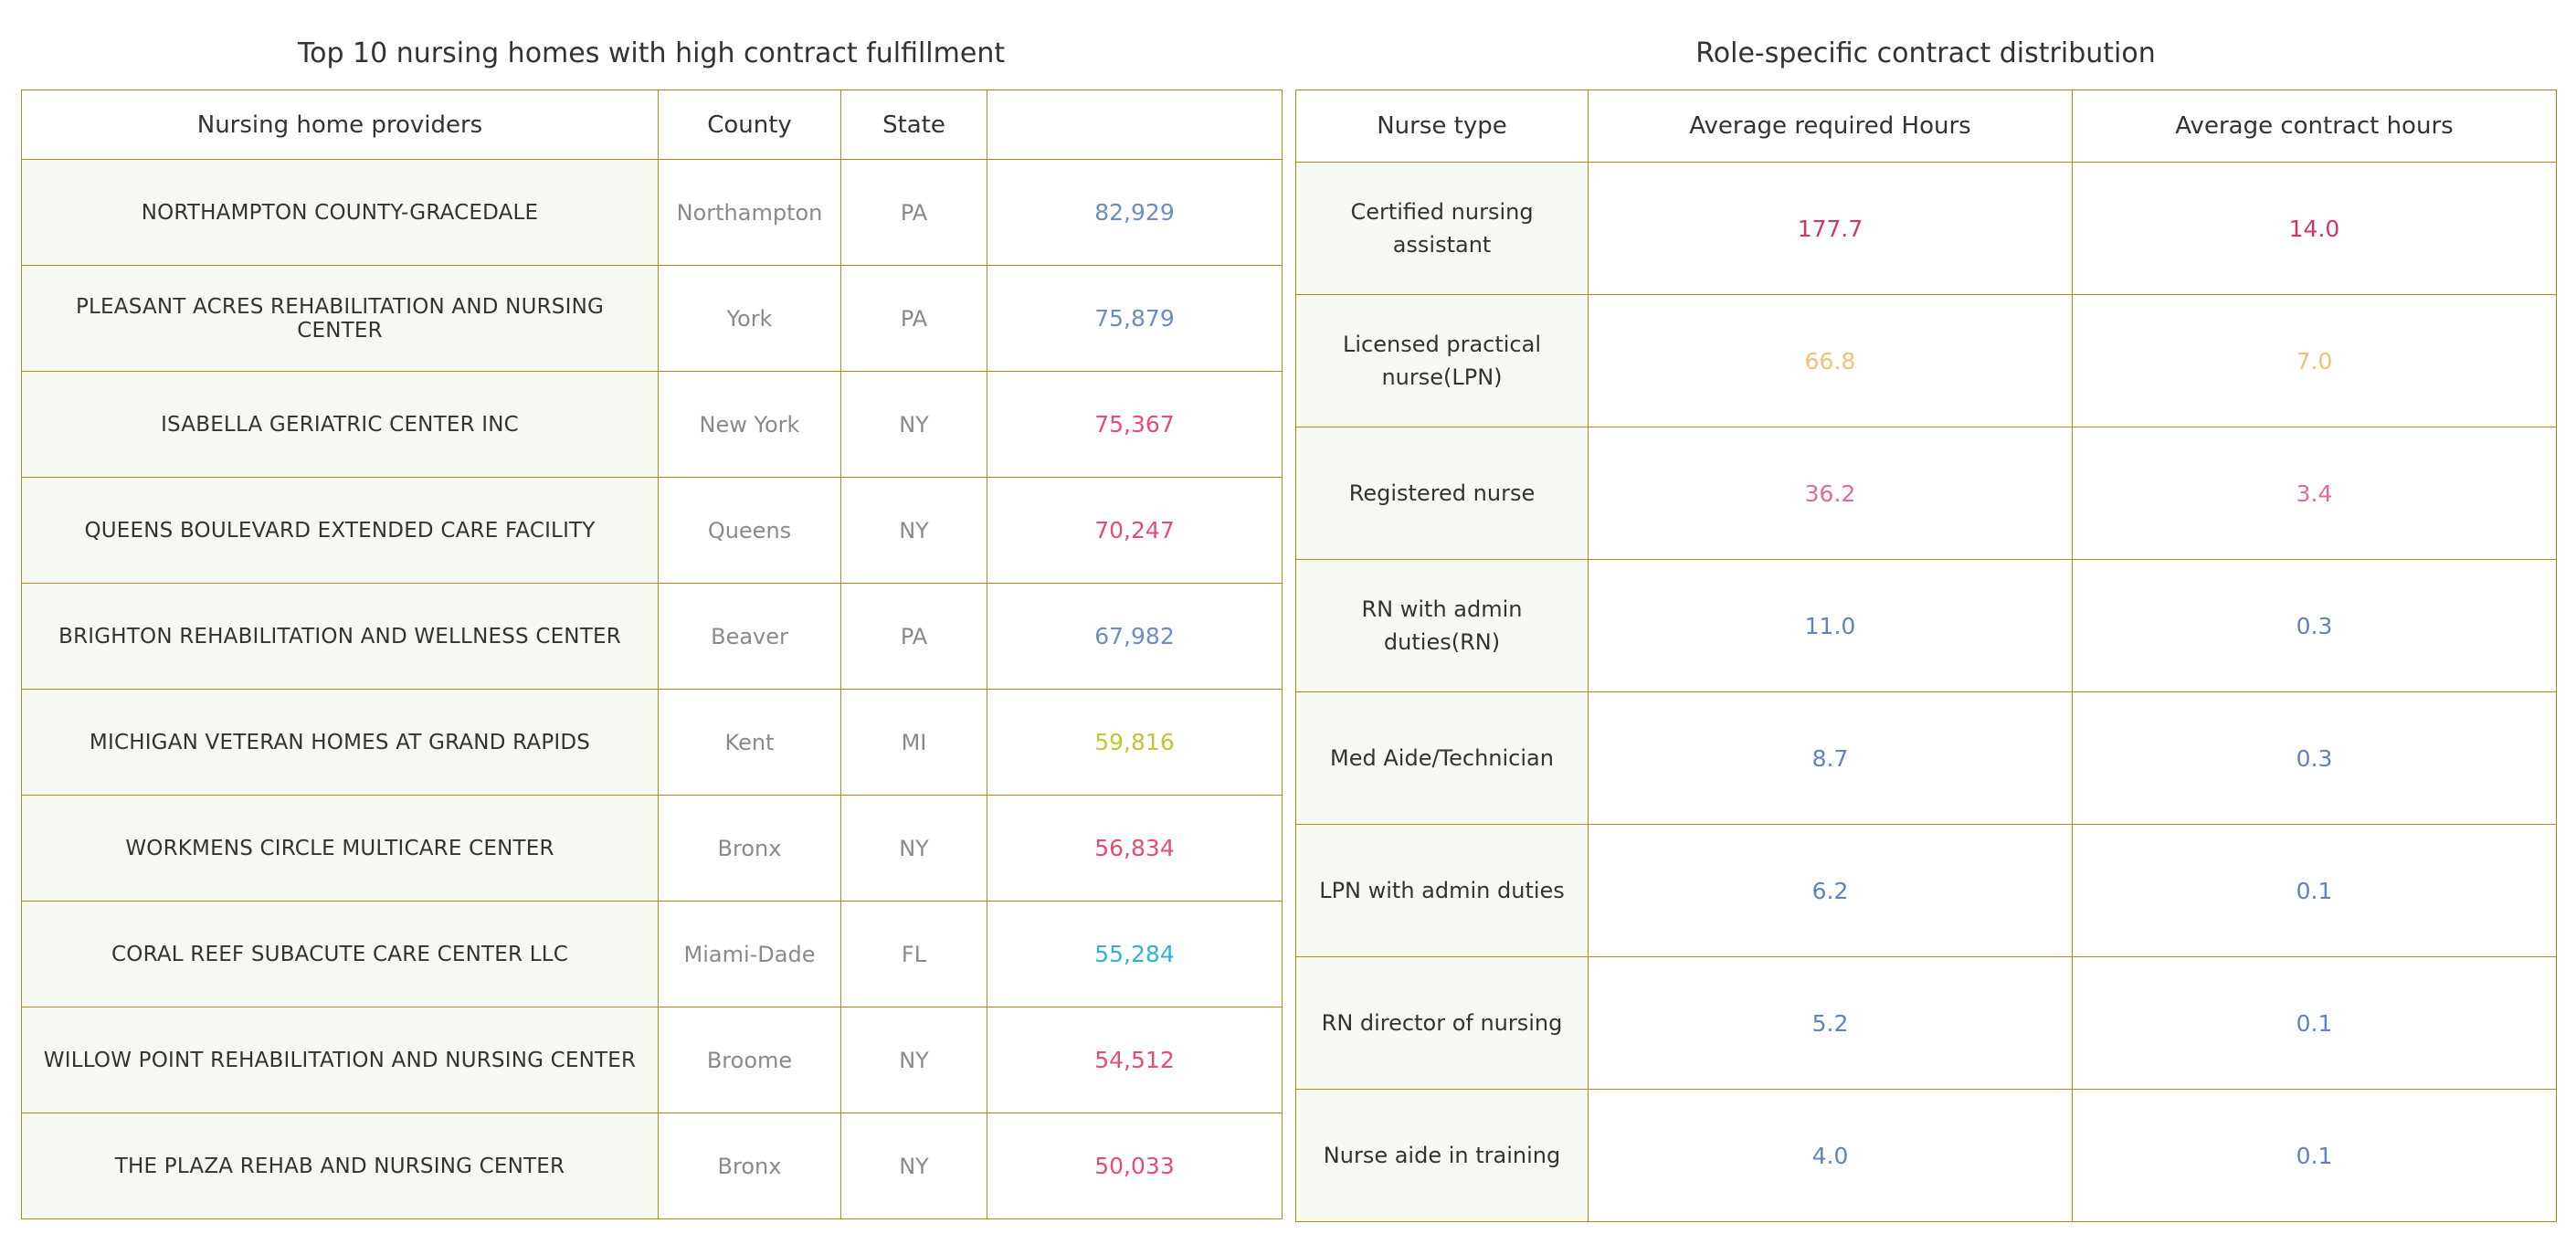  What do you see at coordinates (749, 743) in the screenshot?
I see `county-cell: Kent` at bounding box center [749, 743].